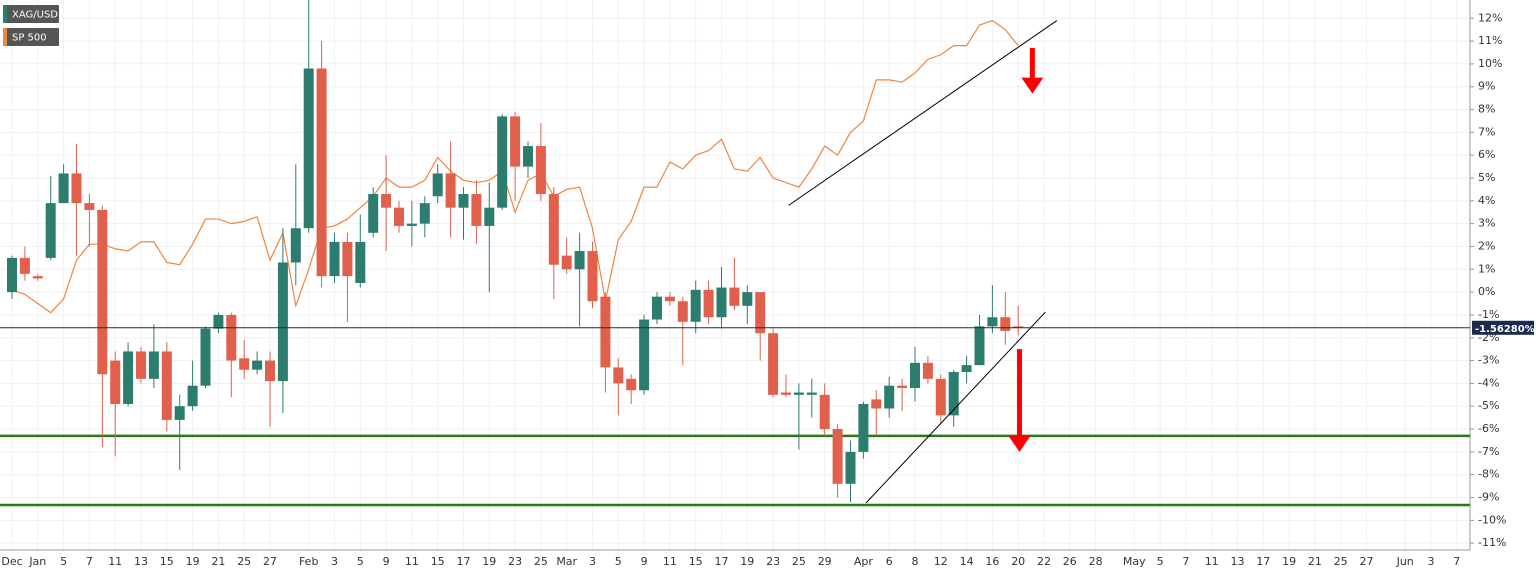 The height and width of the screenshot is (573, 1536). What do you see at coordinates (992, 561) in the screenshot?
I see `x-tick-label: 16` at bounding box center [992, 561].